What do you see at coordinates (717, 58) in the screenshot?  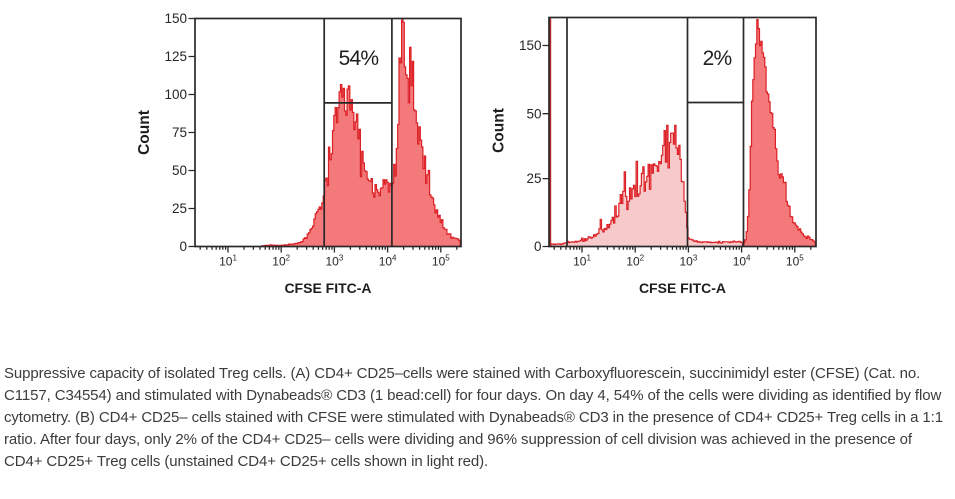 I see `svg-text: 2%` at bounding box center [717, 58].